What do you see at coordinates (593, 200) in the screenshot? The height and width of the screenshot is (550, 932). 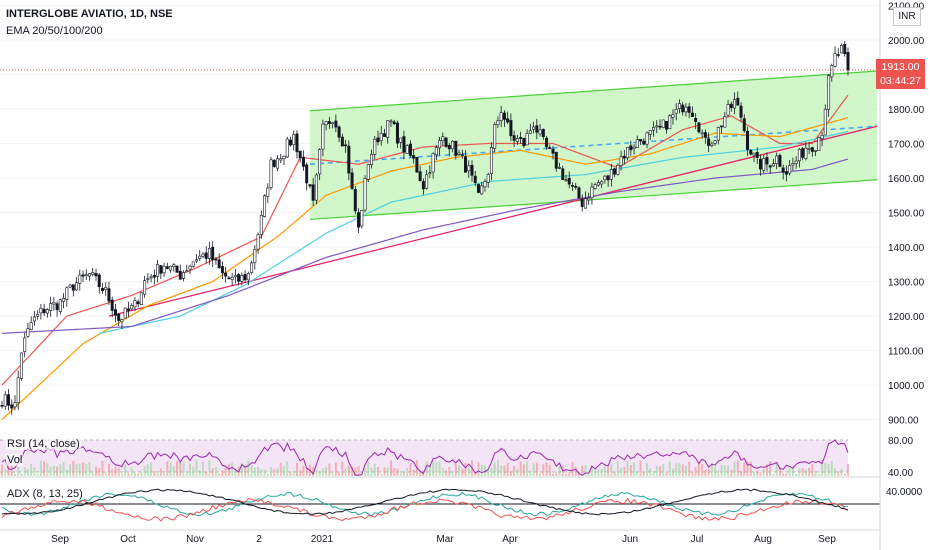 I see `channel-lower` at bounding box center [593, 200].